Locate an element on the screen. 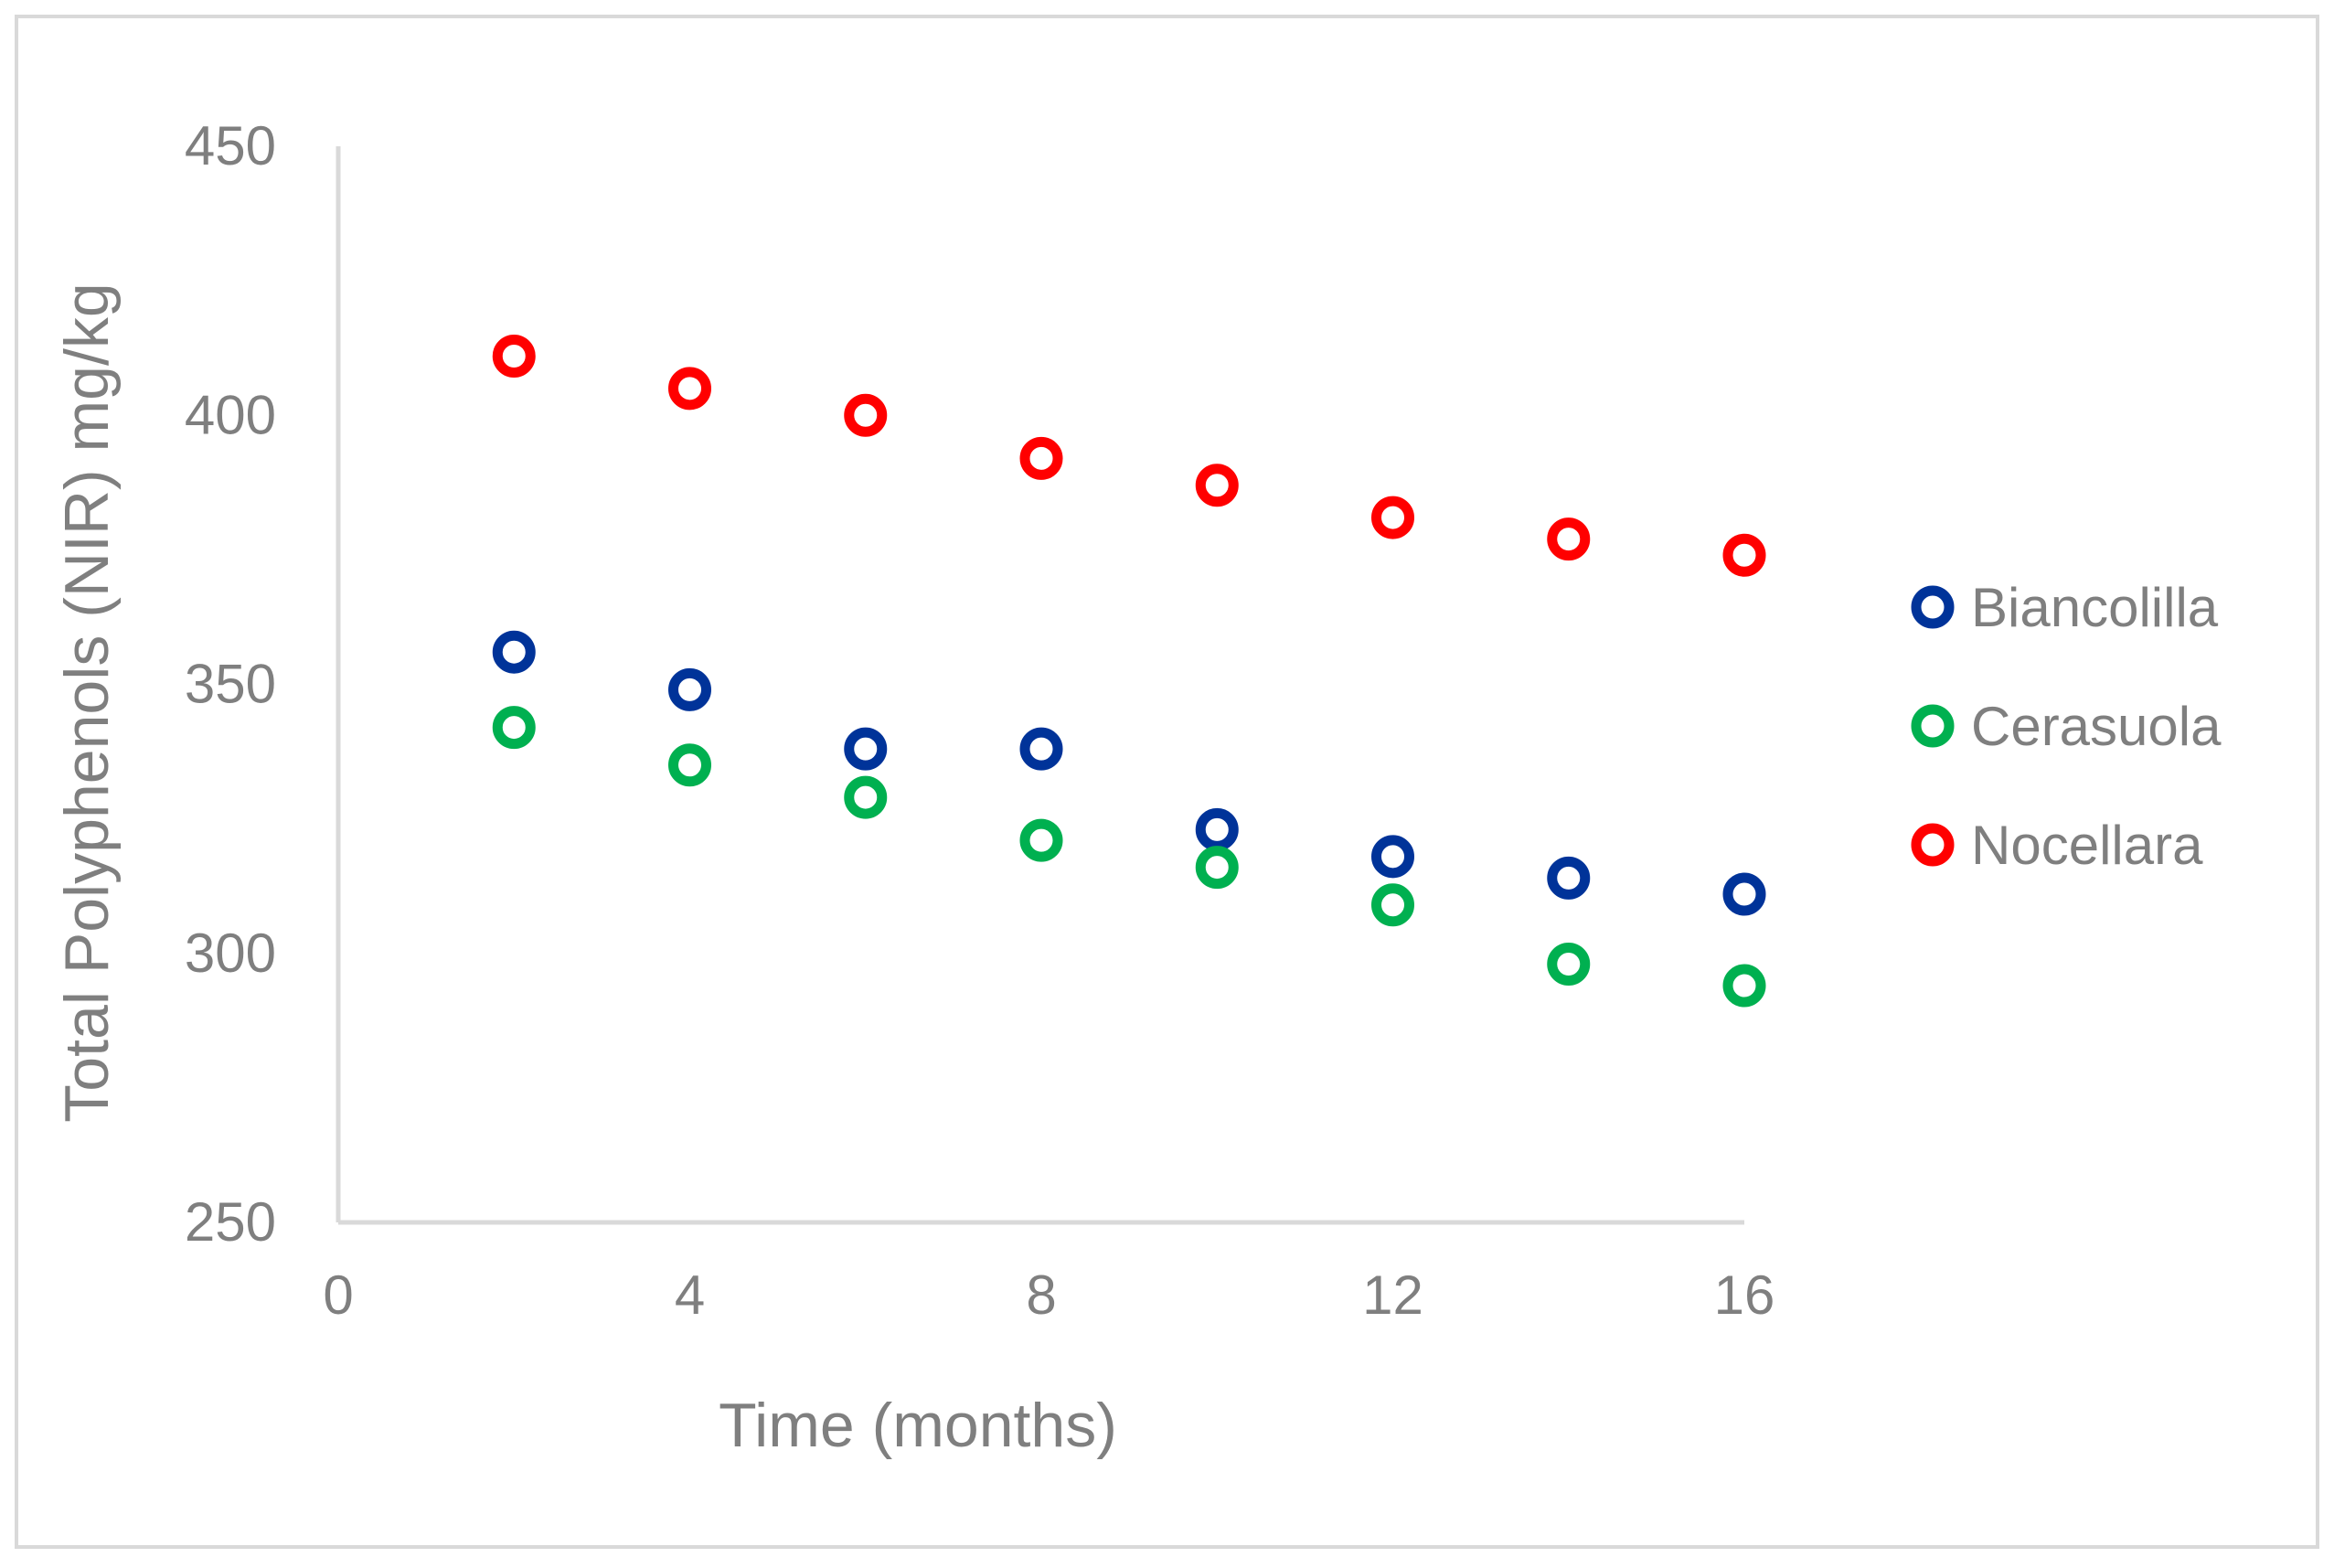 This screenshot has width=2334, height=1568. x-tick-label: 4 is located at coordinates (690, 1295).